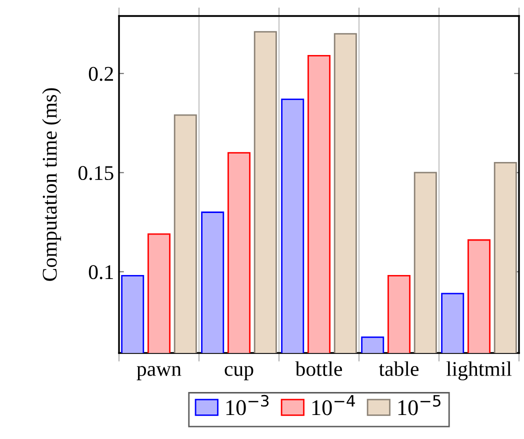 This screenshot has width=524, height=439. Describe the element at coordinates (398, 368) in the screenshot. I see `x-tick-label: table` at that location.